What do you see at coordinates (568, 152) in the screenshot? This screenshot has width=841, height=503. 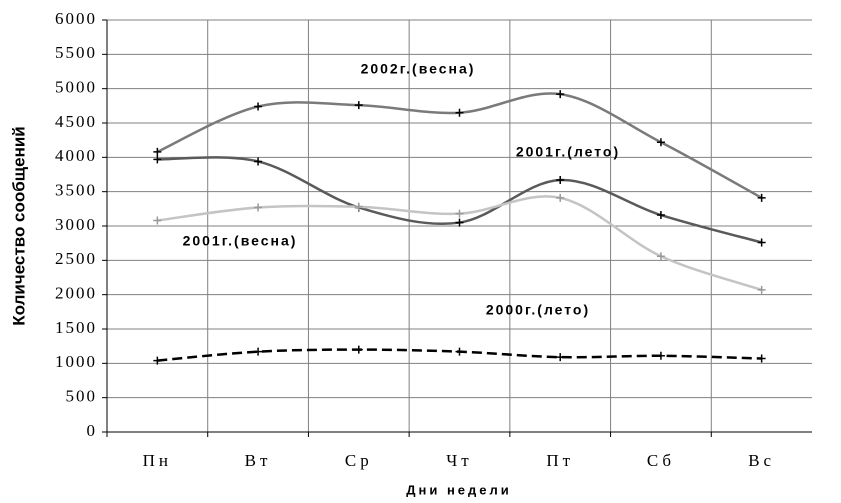 I see `series-label: 2001г.(лето)` at bounding box center [568, 152].